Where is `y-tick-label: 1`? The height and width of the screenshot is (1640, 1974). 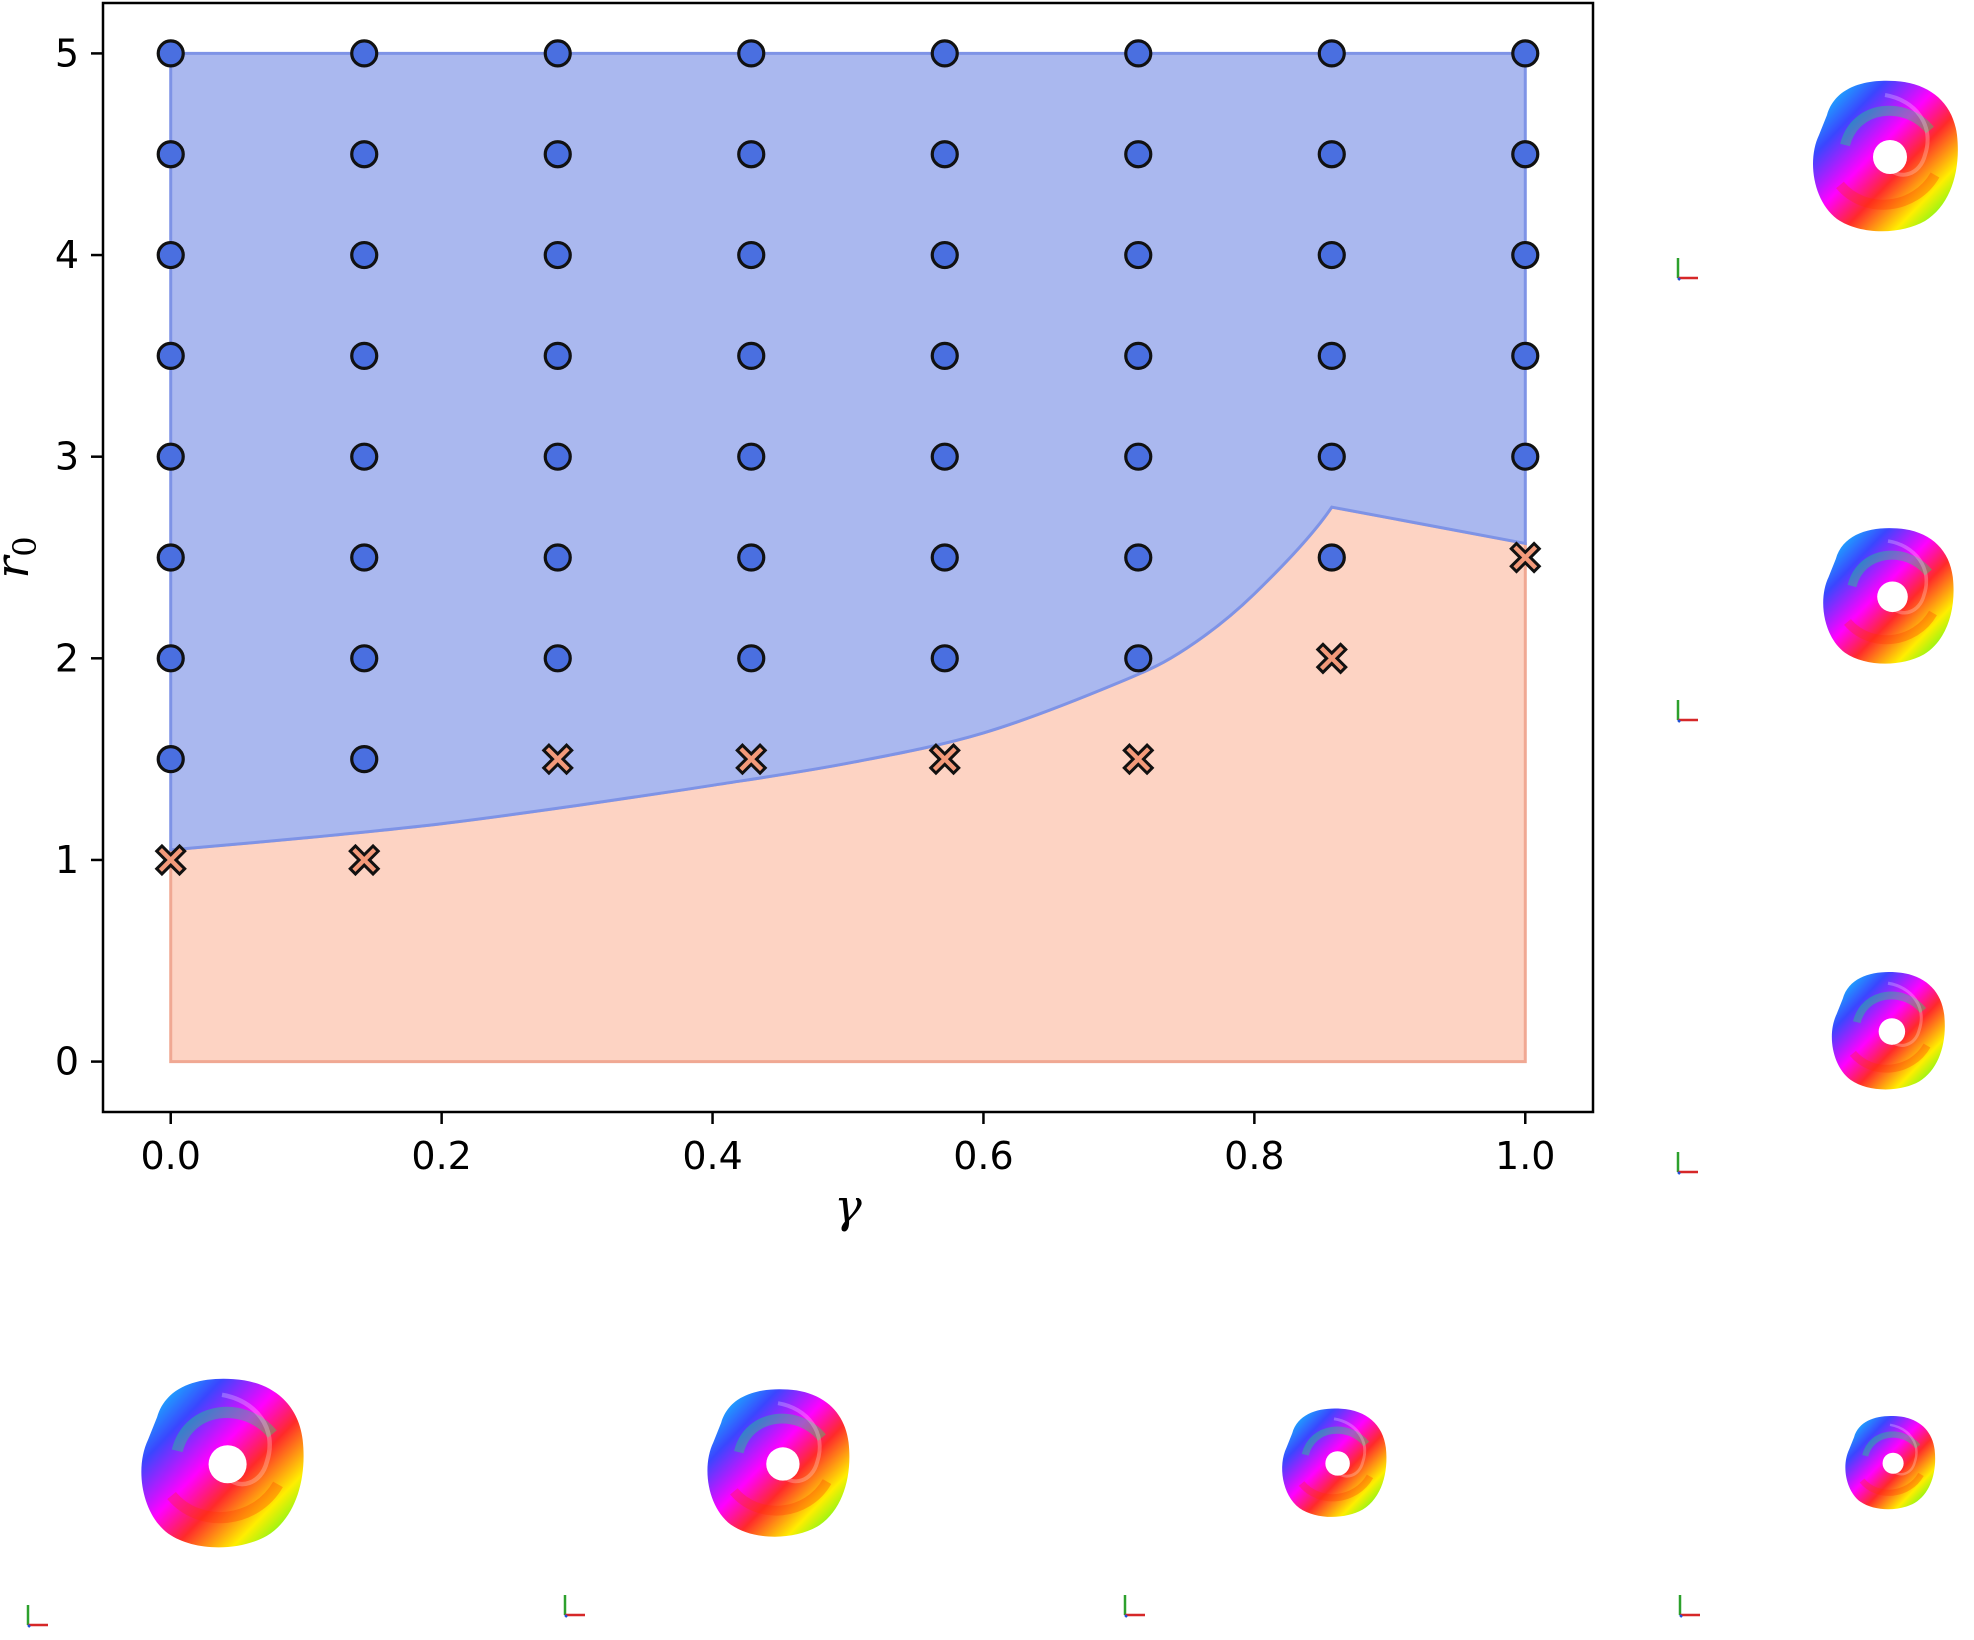 y-tick-label: 1 is located at coordinates (67, 860).